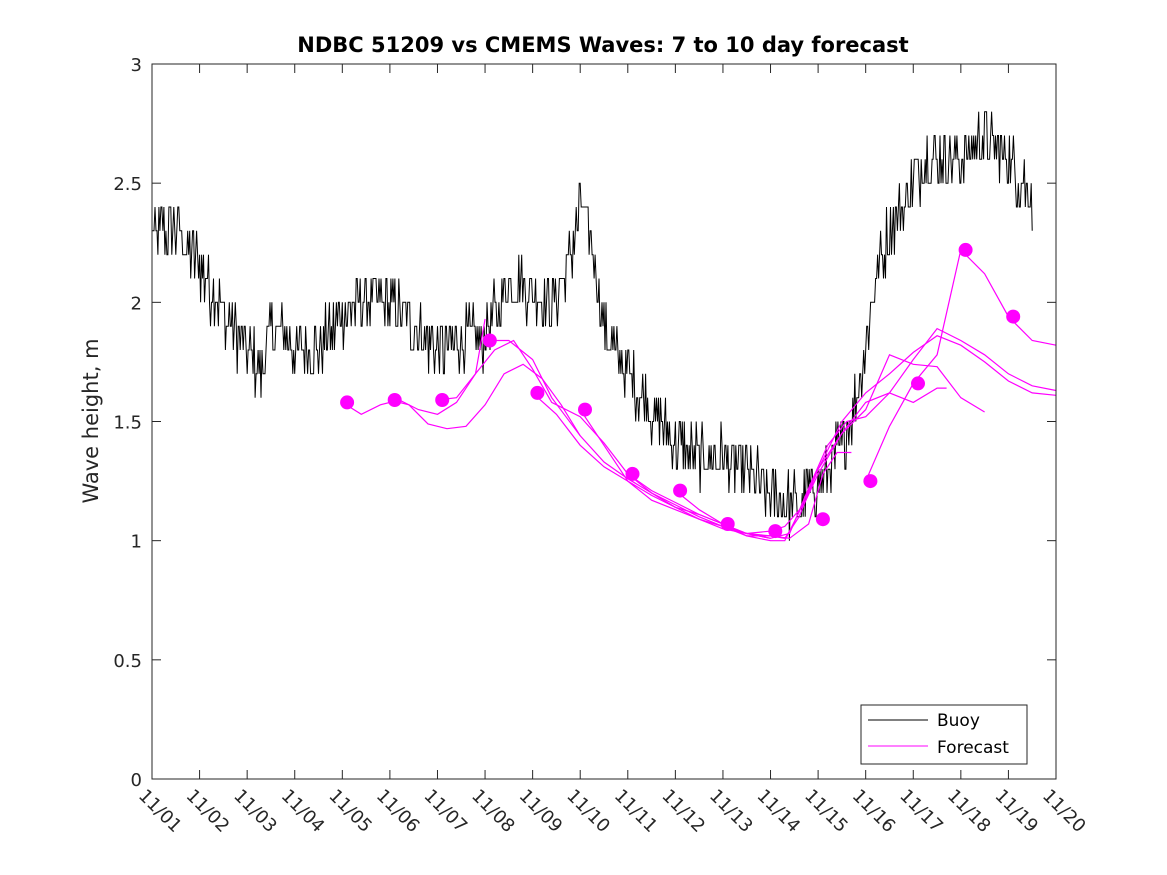  I want to click on x-tick-label: 11/07, so click(446, 811).